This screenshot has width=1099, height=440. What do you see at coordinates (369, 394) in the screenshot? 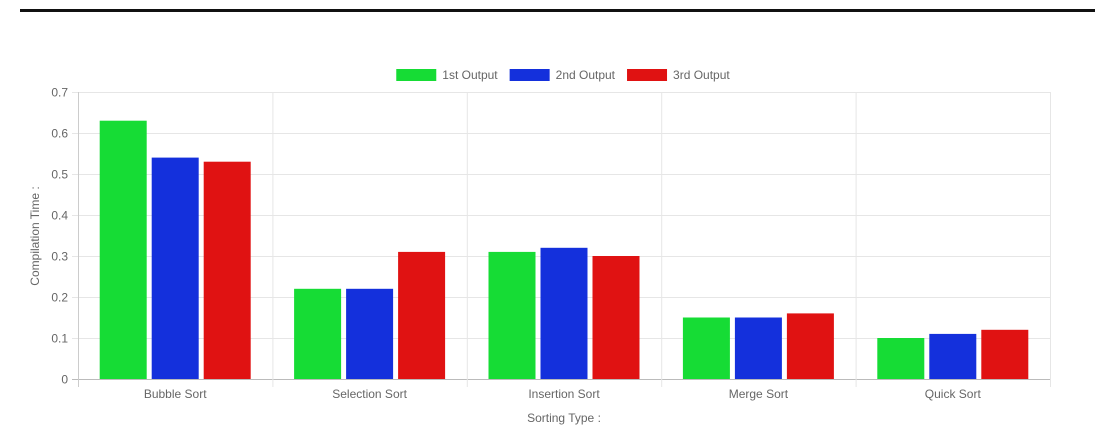
I see `x-tick-label: Selection Sort` at bounding box center [369, 394].